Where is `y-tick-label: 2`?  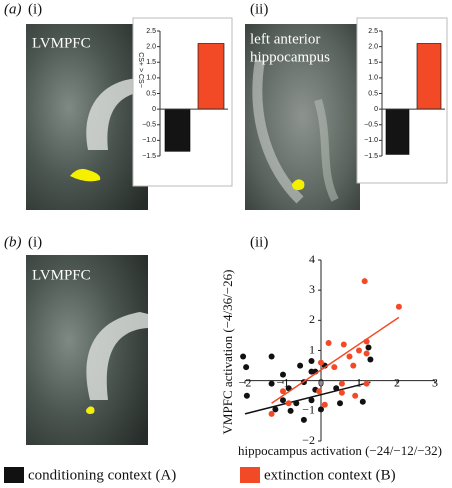 y-tick-label: 2 is located at coordinates (312, 319).